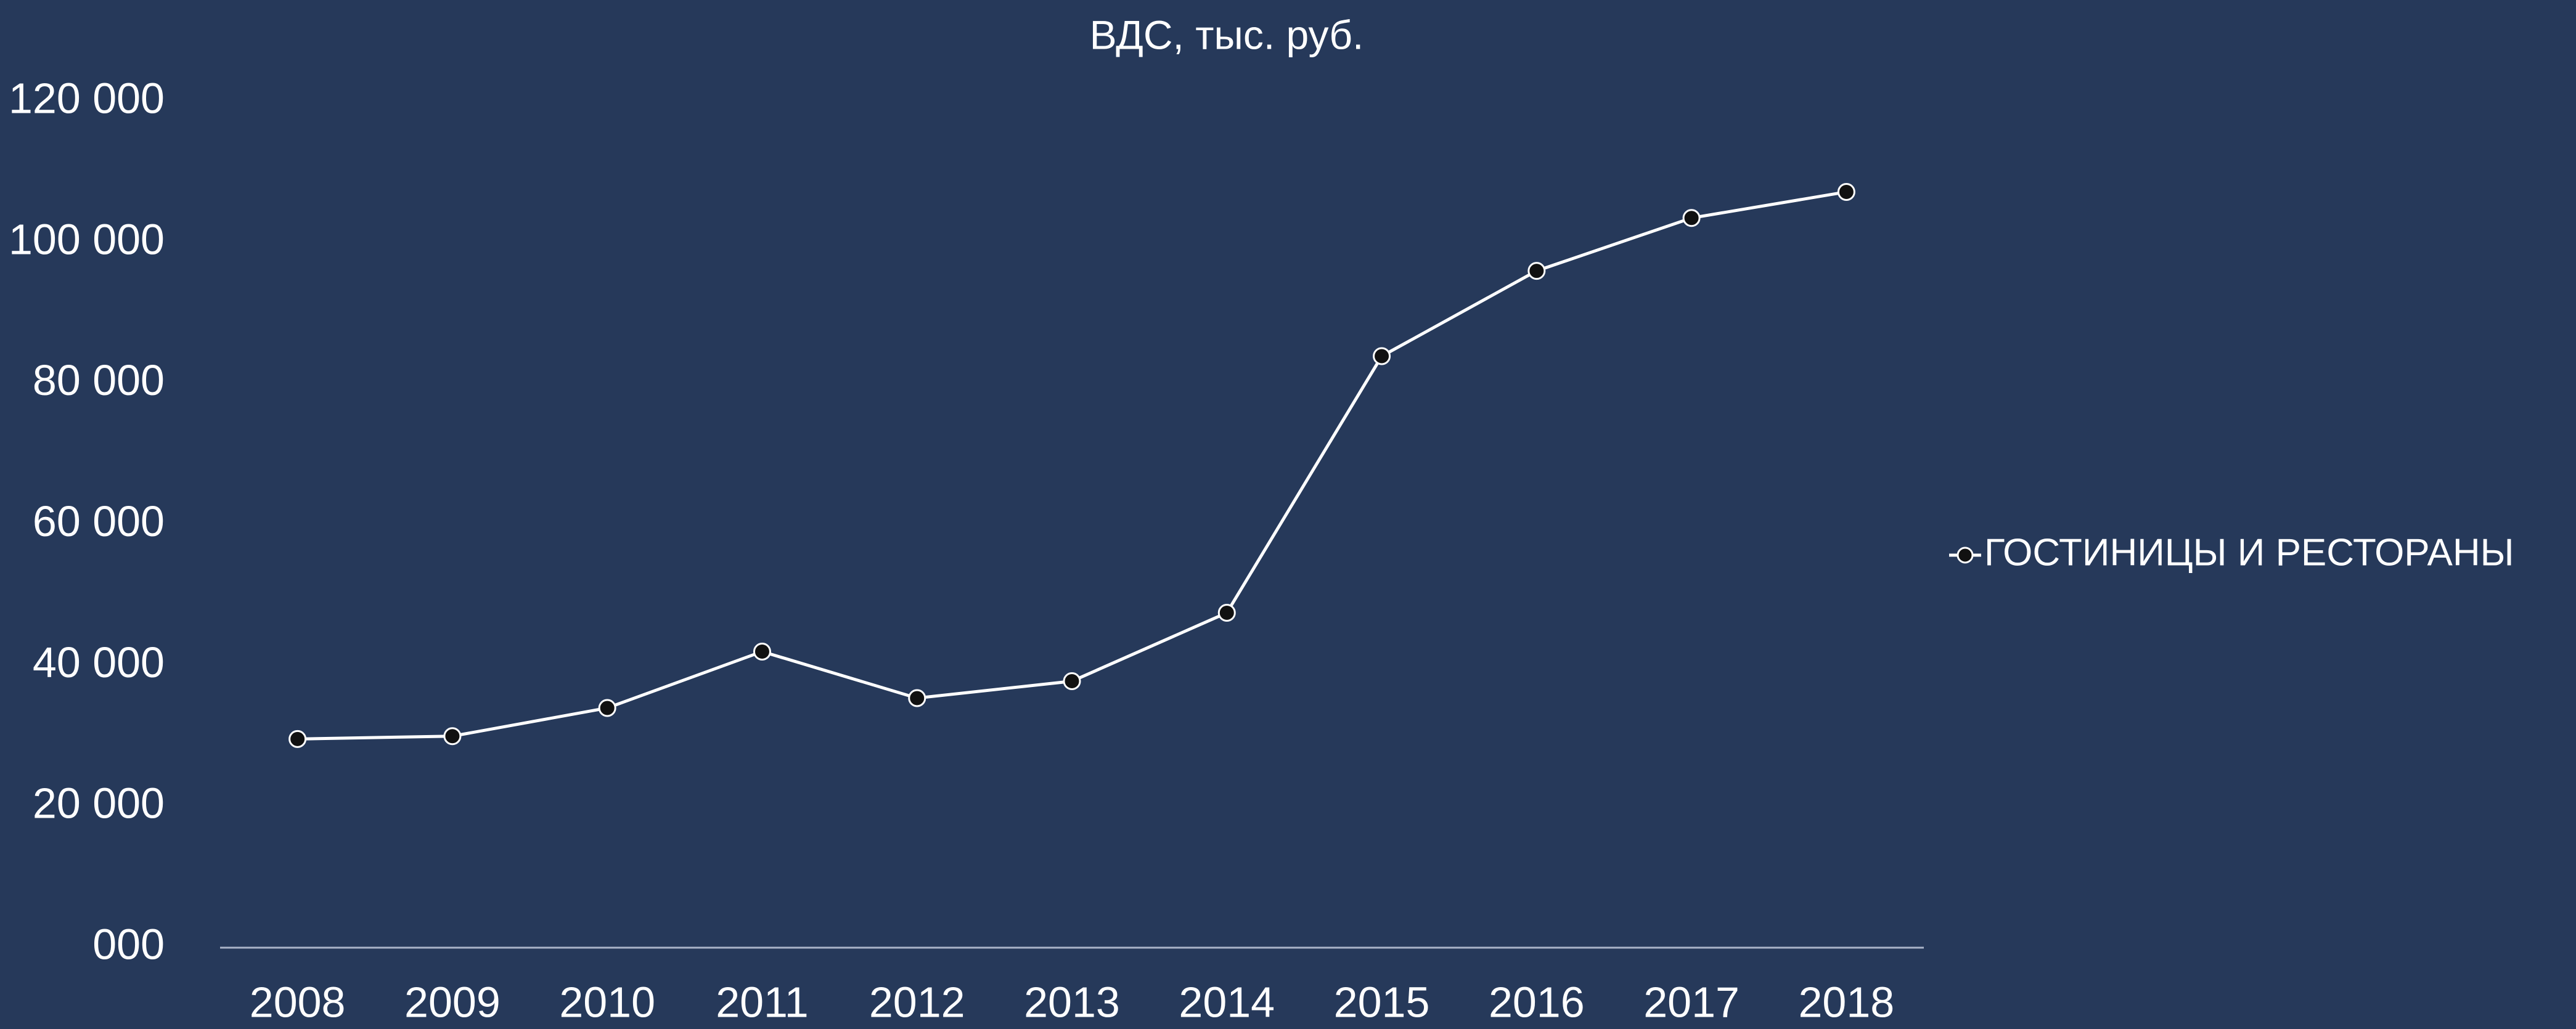  Describe the element at coordinates (762, 1002) in the screenshot. I see `x-tick-label: 2011` at that location.